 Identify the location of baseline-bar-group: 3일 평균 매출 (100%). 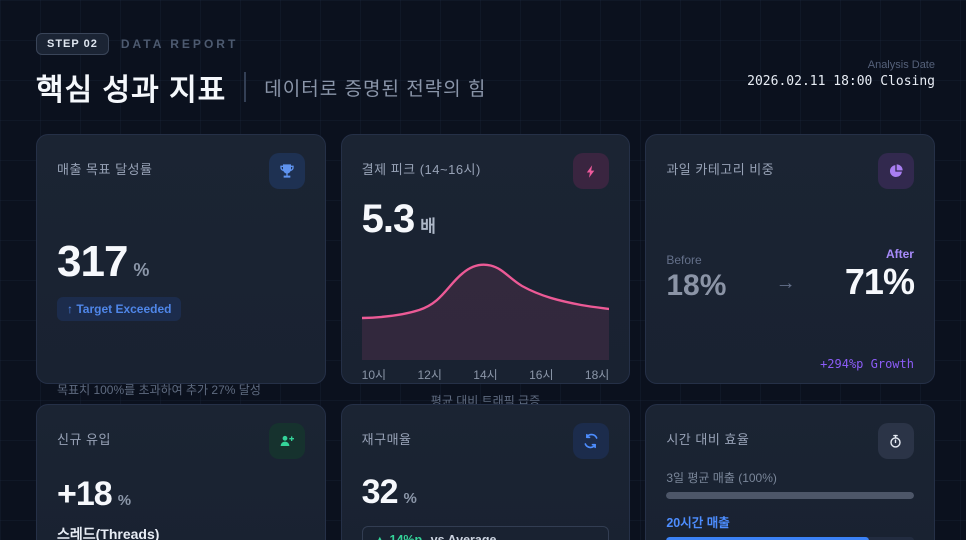
(790, 484).